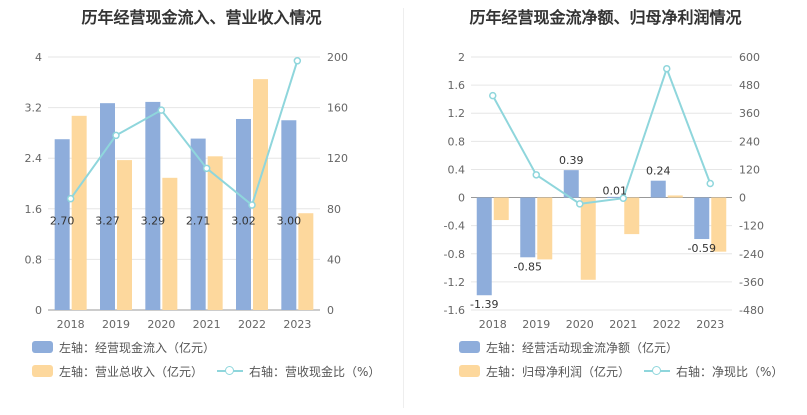  What do you see at coordinates (117, 371) in the screenshot?
I see `legend-item-revenue: 左轴：营业总收入（亿元）` at bounding box center [117, 371].